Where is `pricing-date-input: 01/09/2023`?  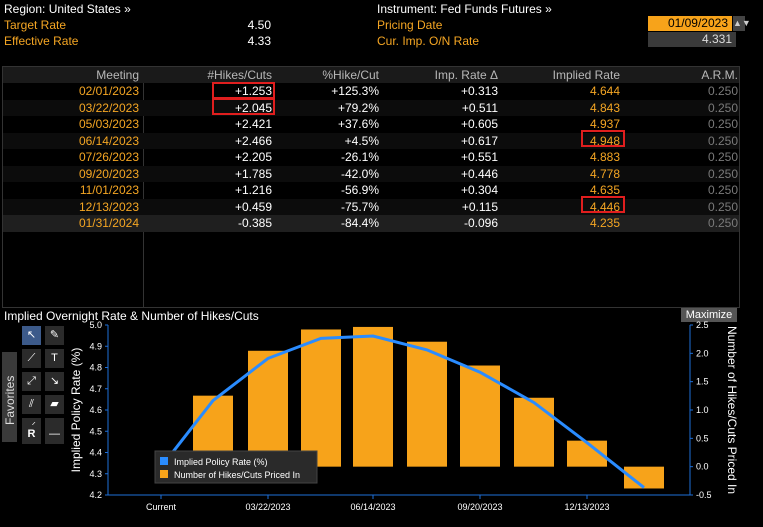
pricing-date-input: 01/09/2023 is located at coordinates (690, 23).